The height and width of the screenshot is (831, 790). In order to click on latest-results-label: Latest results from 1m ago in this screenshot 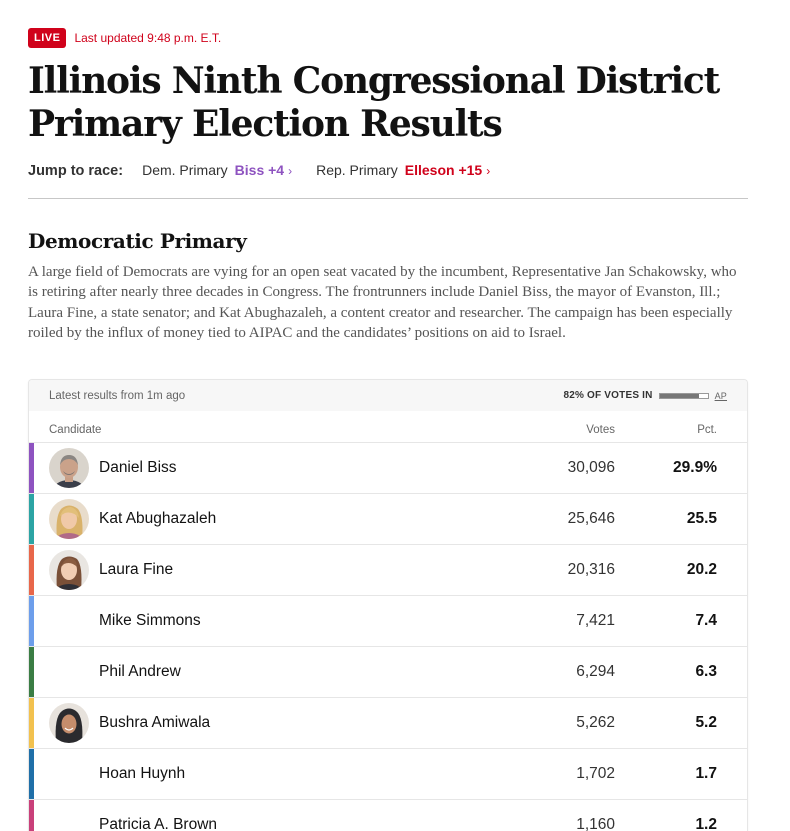, I will do `click(117, 395)`.